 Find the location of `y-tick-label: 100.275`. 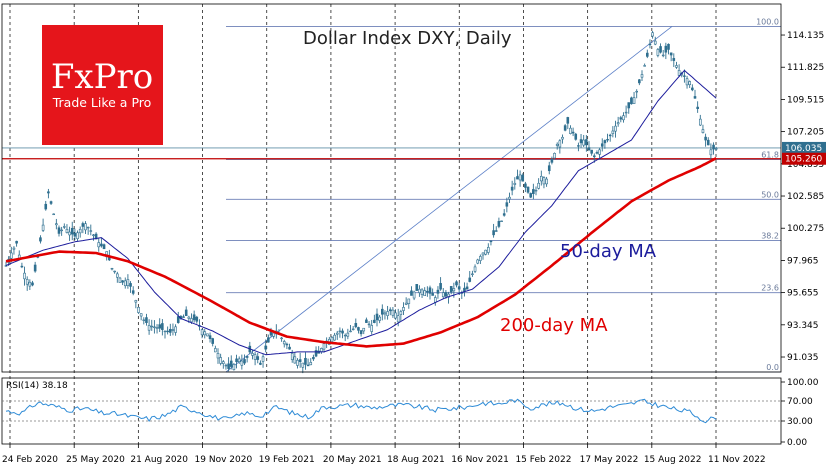

y-tick-label: 100.275 is located at coordinates (805, 229).